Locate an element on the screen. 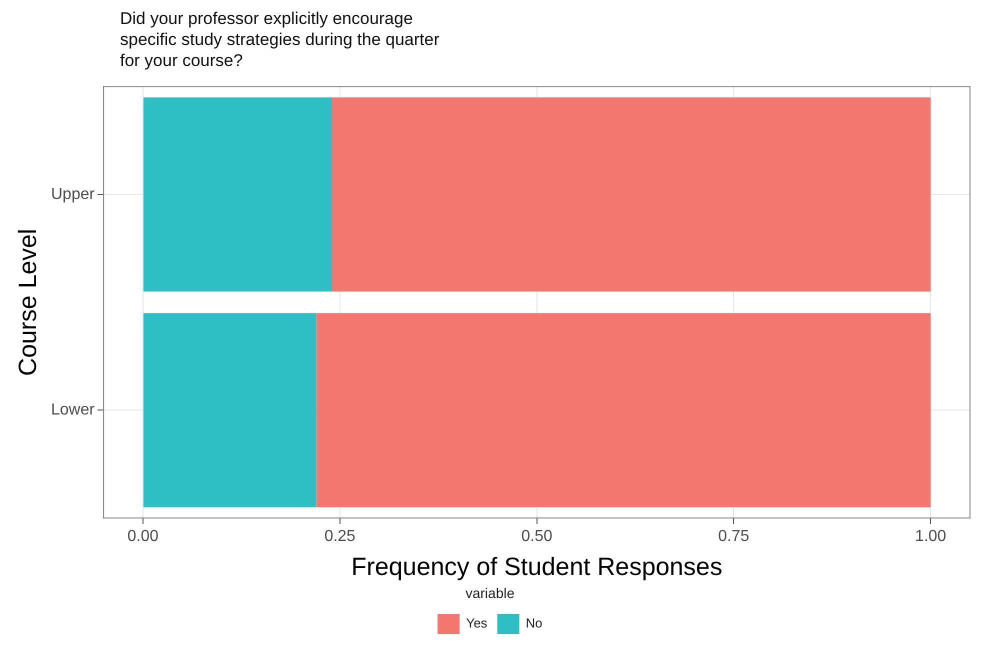 The height and width of the screenshot is (645, 998). legend-title: variable is located at coordinates (490, 593).